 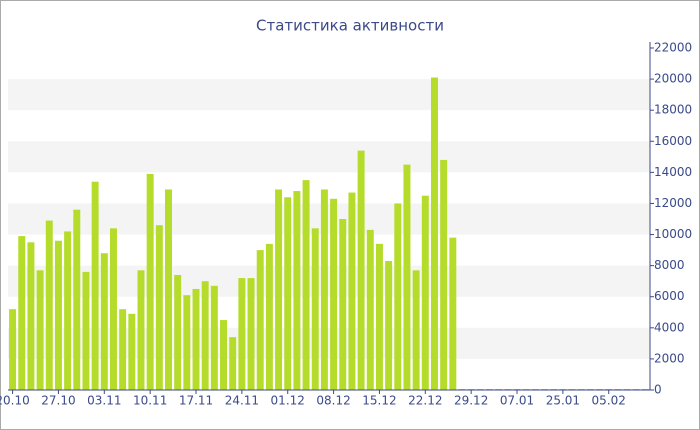 I want to click on x-tick-label: 25.01, so click(x=563, y=401).